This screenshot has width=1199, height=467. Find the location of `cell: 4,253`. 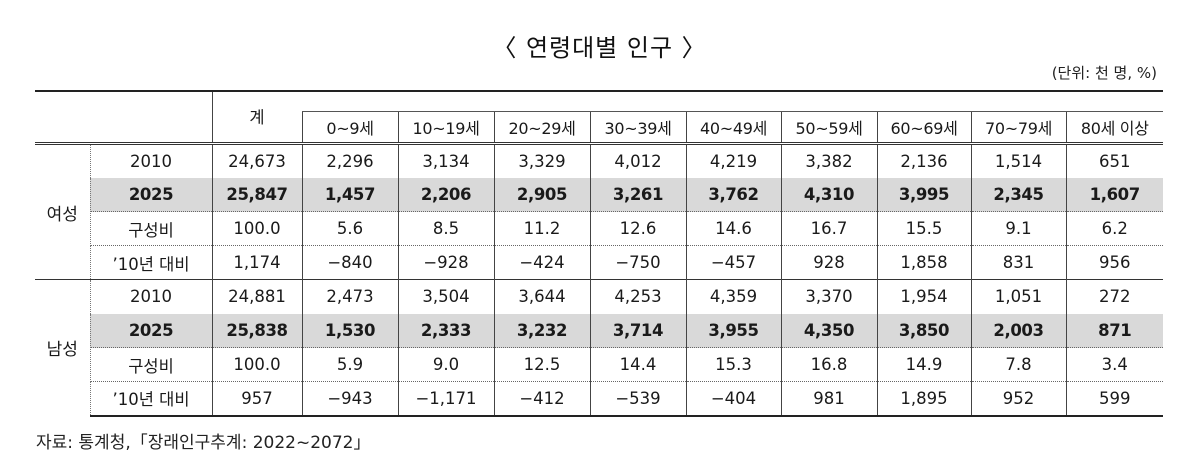

cell: 4,253 is located at coordinates (637, 296).